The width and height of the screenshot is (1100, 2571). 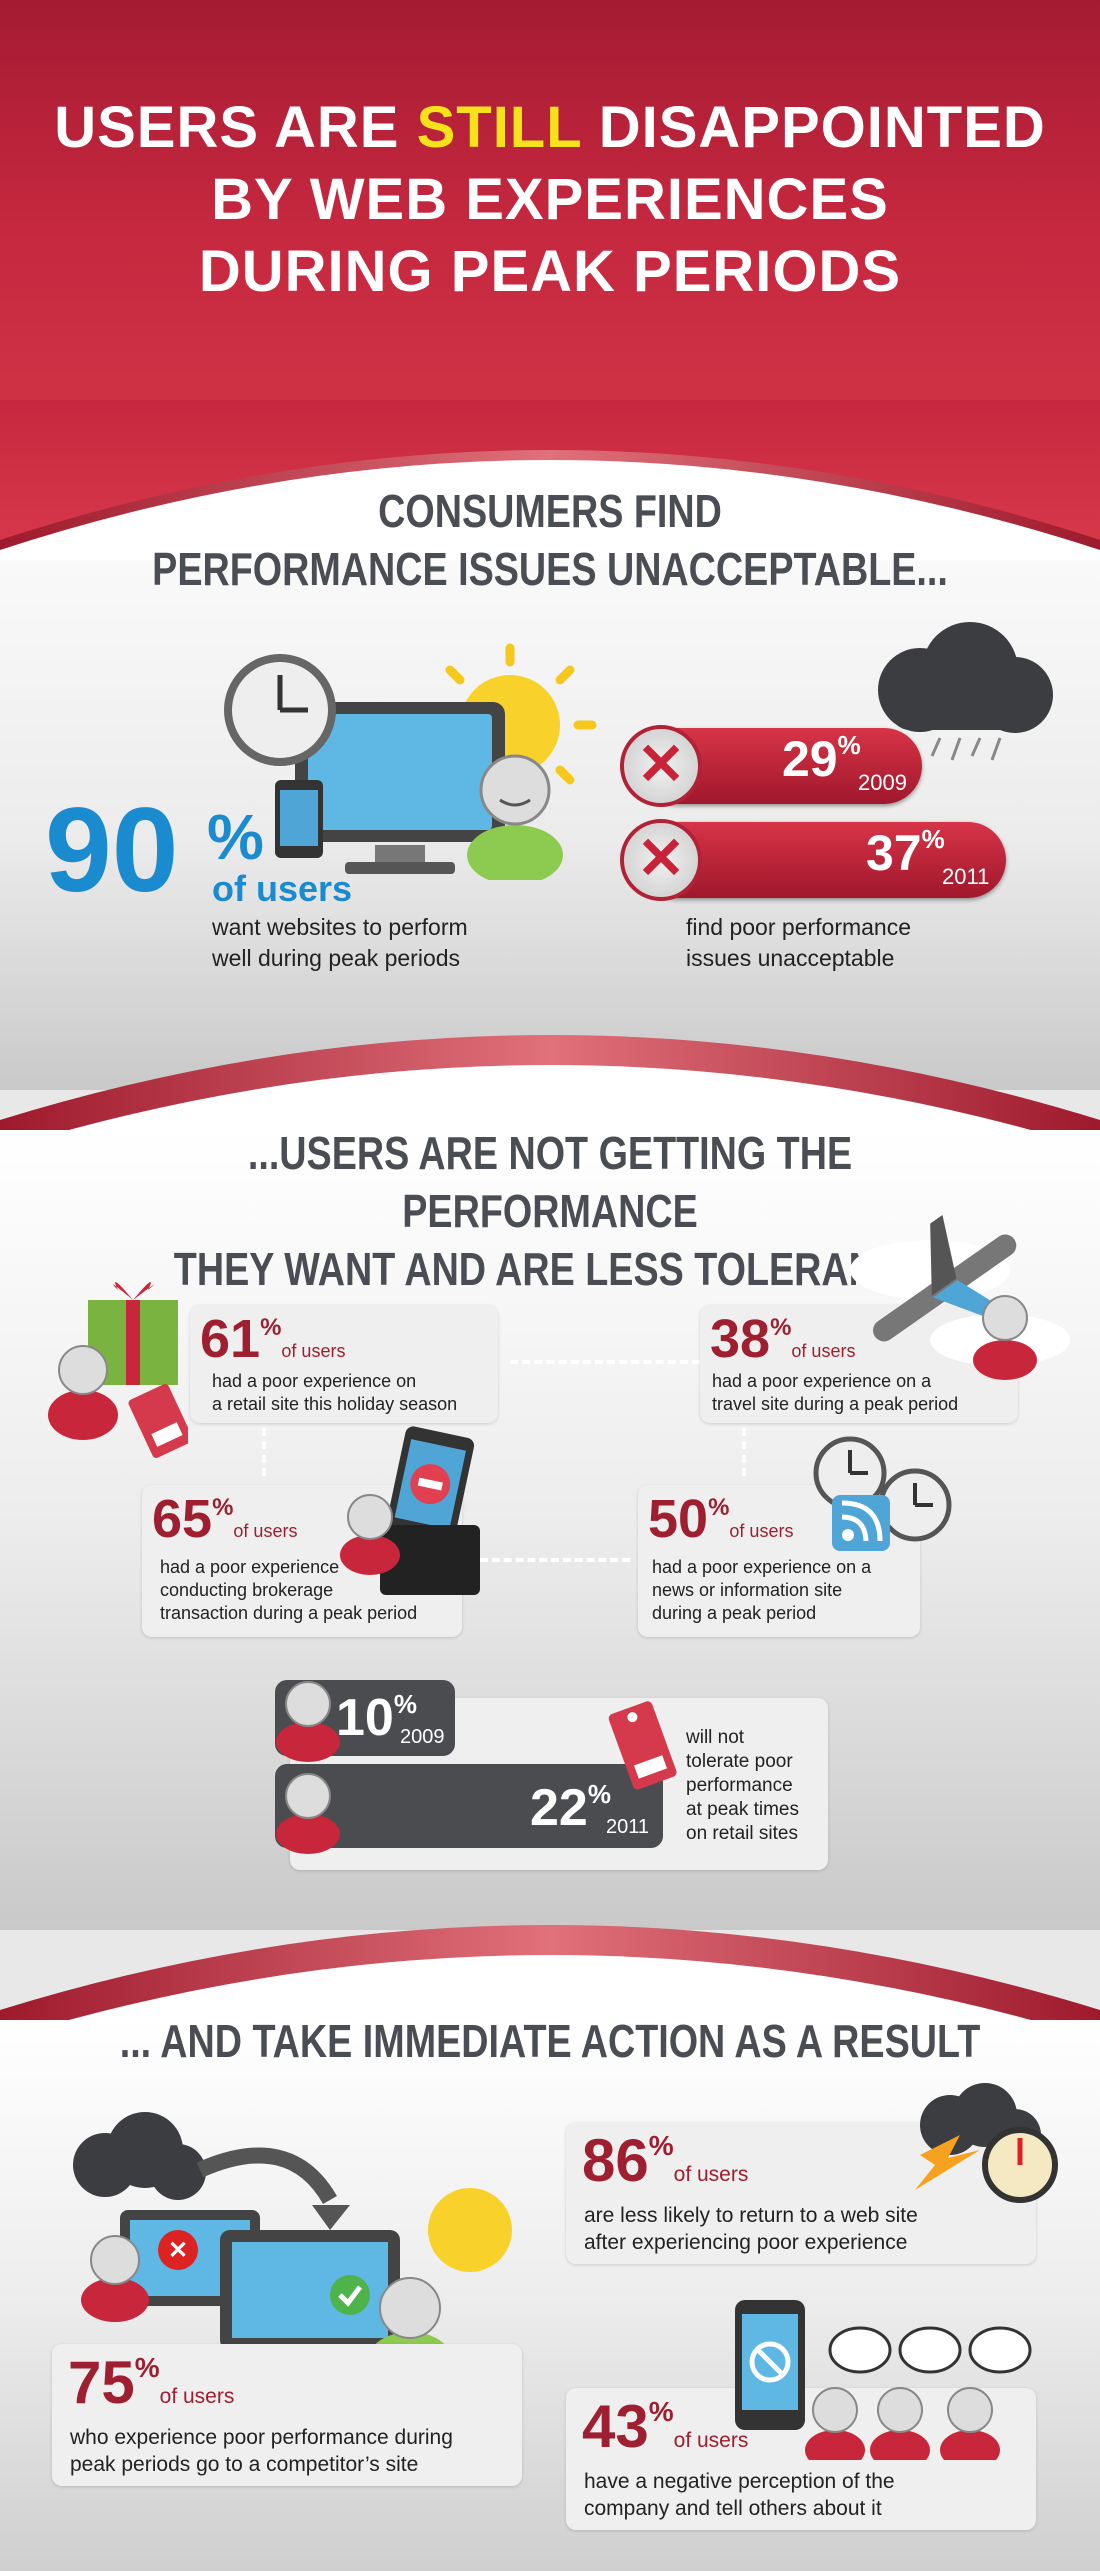 What do you see at coordinates (966, 876) in the screenshot?
I see `stat-37-year: 2011` at bounding box center [966, 876].